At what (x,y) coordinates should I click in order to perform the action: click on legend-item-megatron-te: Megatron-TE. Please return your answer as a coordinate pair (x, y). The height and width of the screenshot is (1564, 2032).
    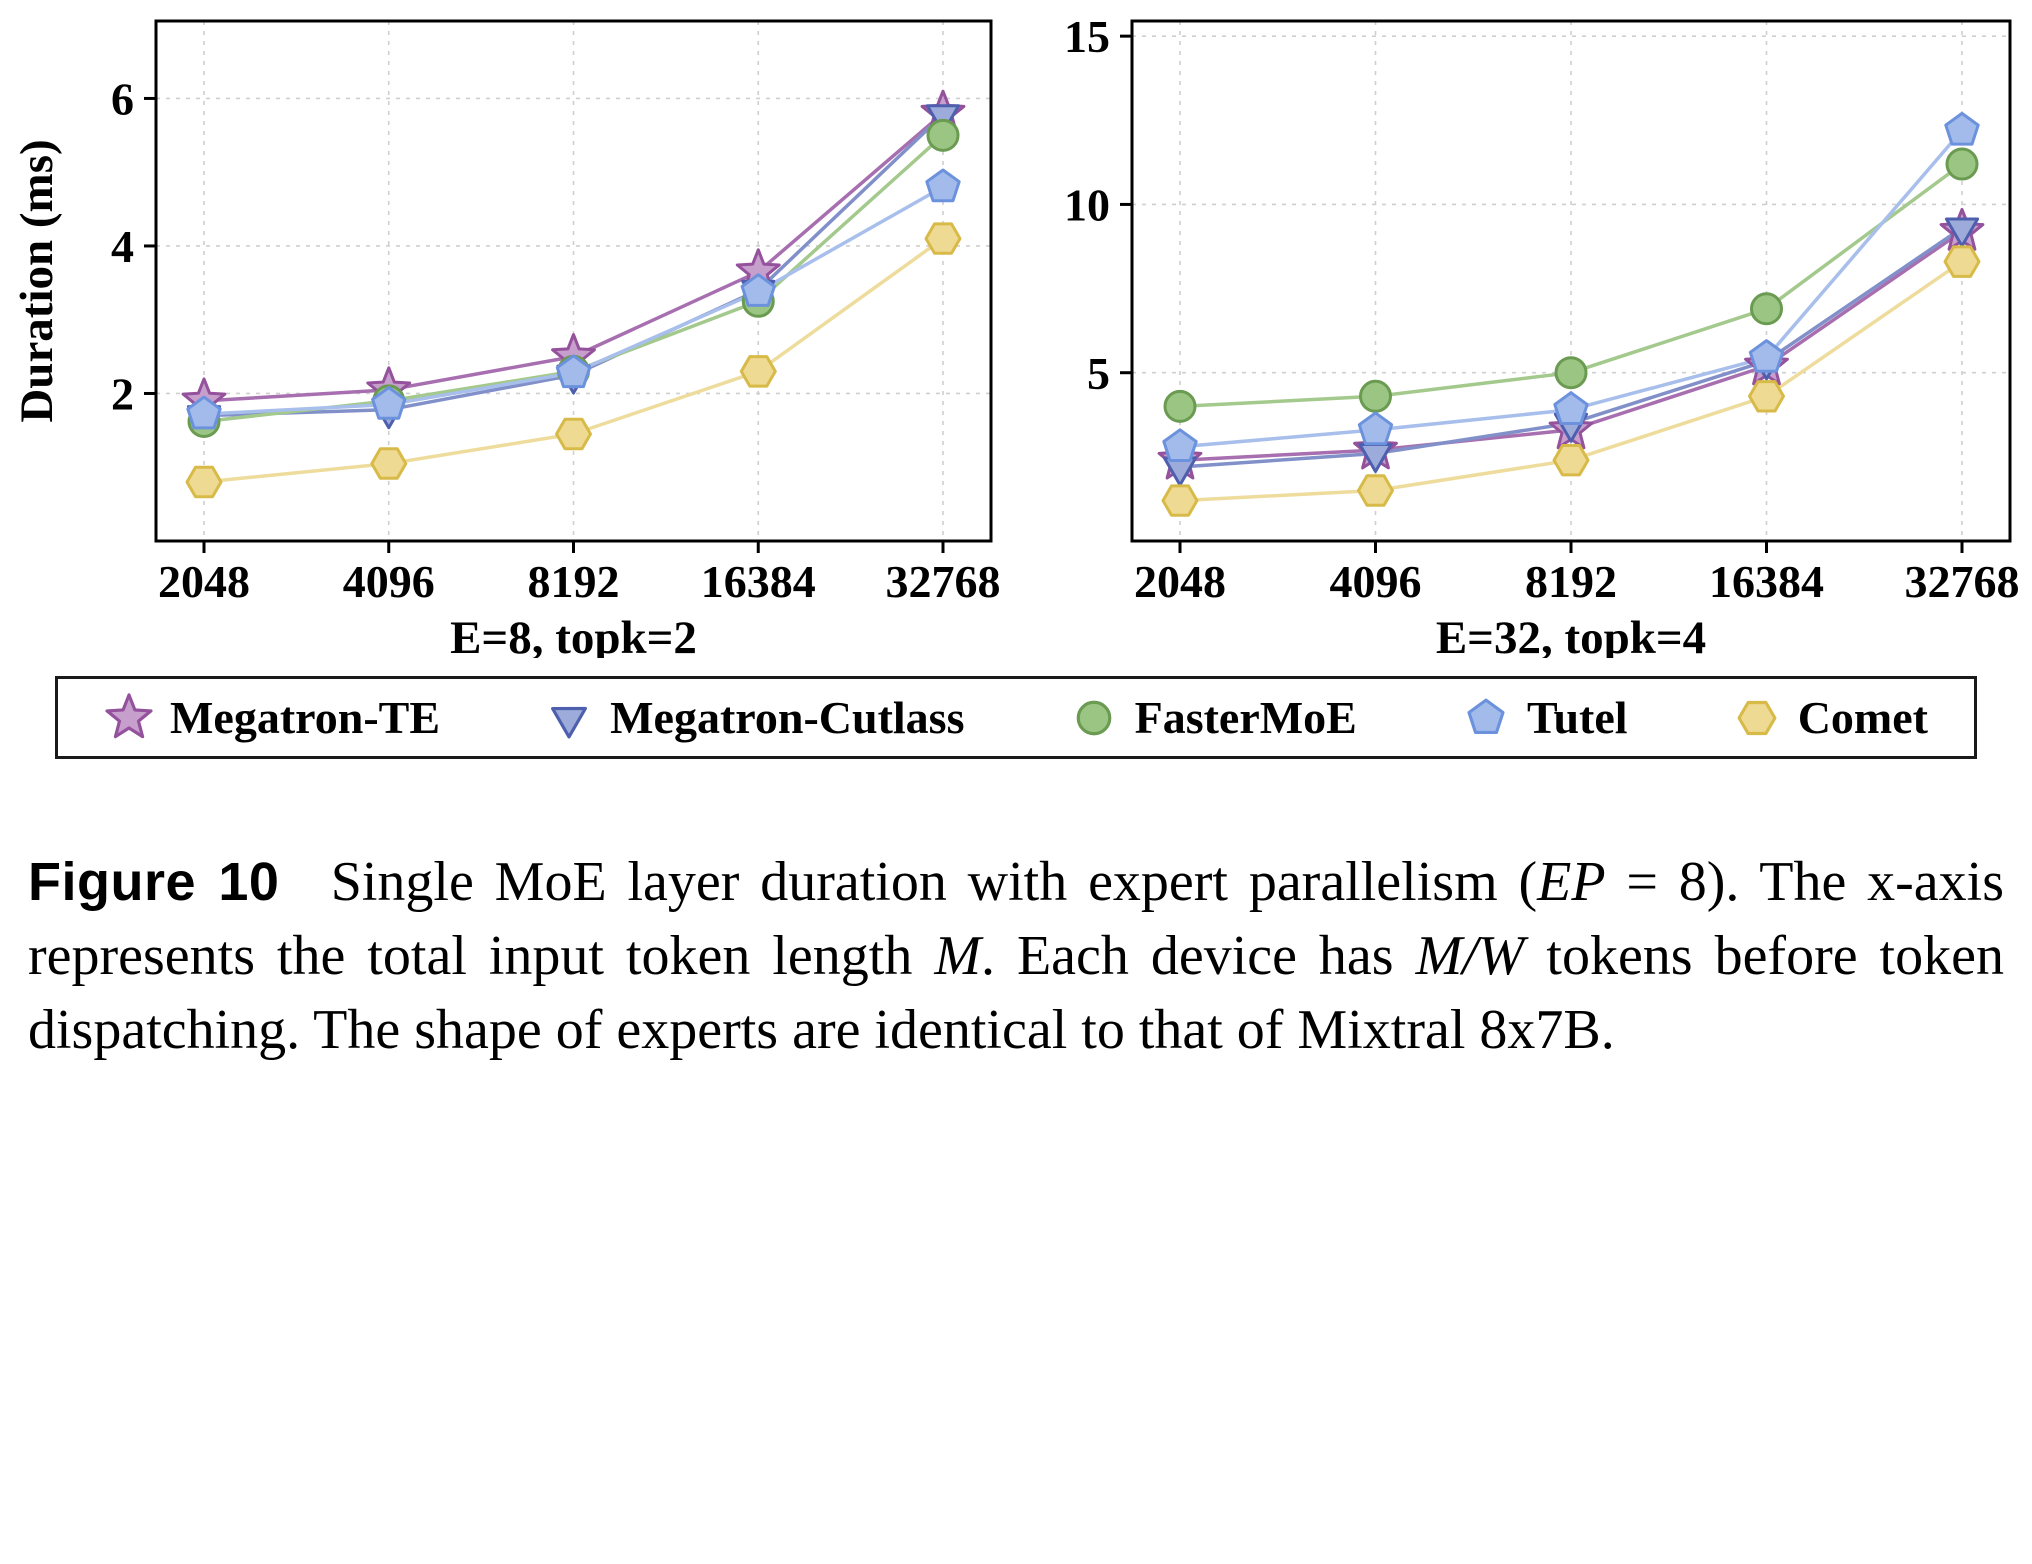
    Looking at the image, I should click on (272, 717).